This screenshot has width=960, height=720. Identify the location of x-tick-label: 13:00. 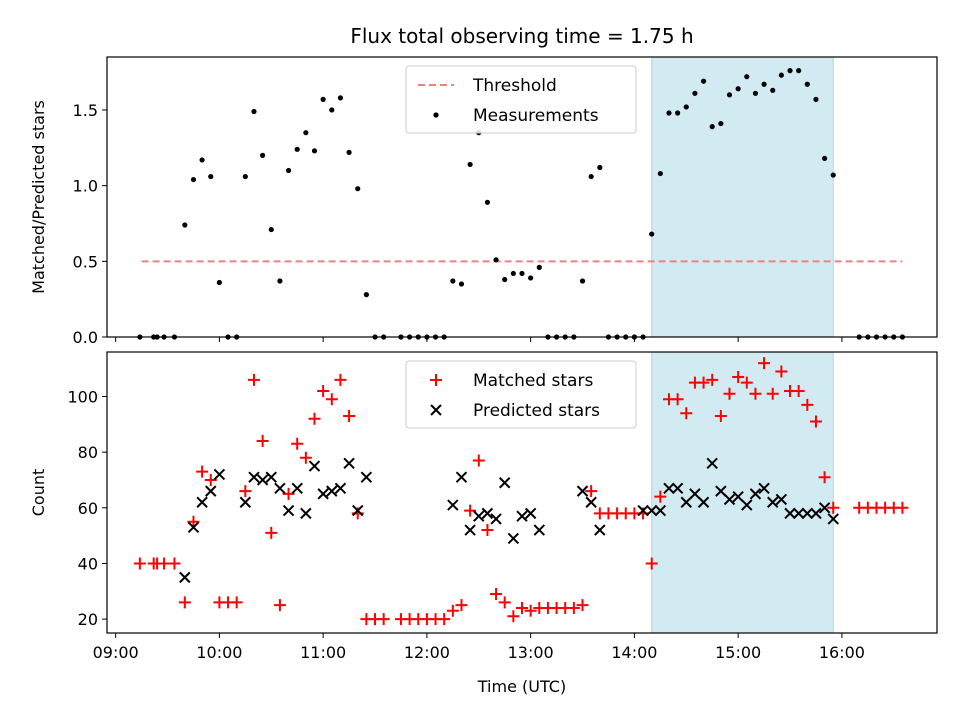
(531, 652).